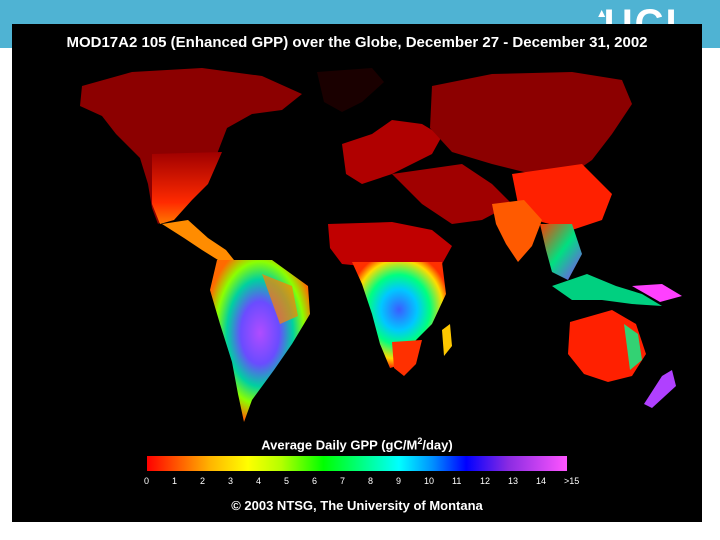 Image resolution: width=720 pixels, height=540 pixels. Describe the element at coordinates (392, 152) in the screenshot. I see `europe` at that location.